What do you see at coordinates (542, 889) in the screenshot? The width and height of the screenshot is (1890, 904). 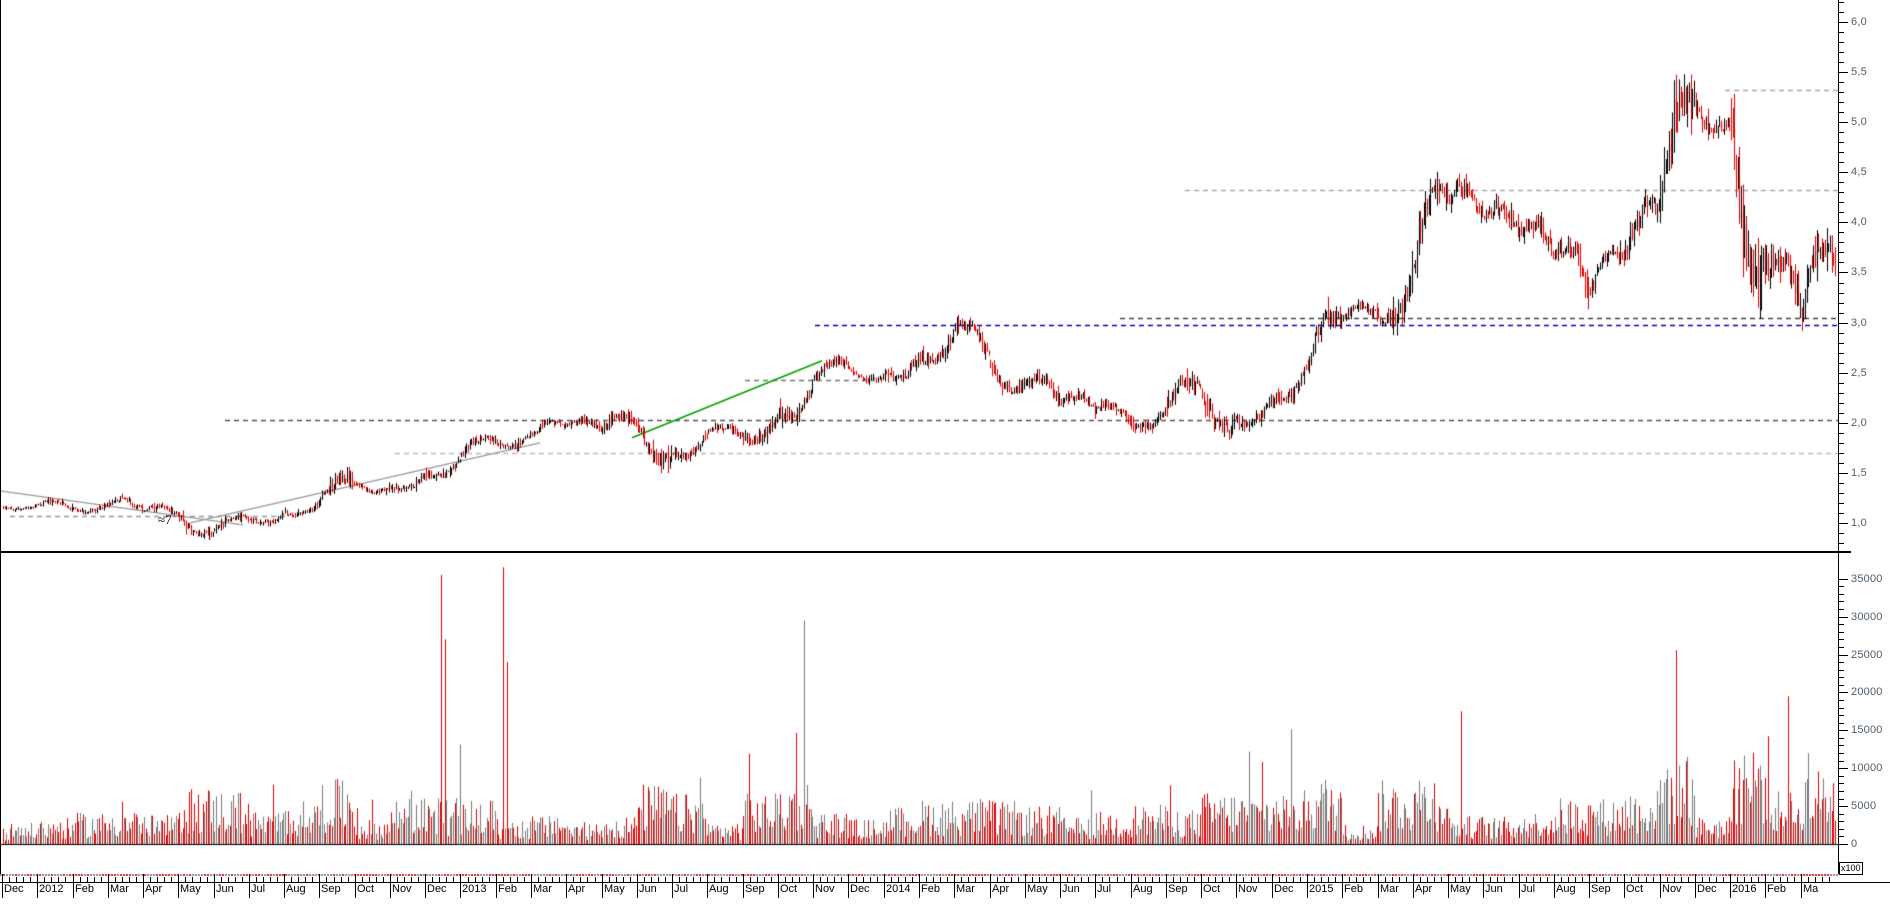 I see `time-axis-label: Mar` at bounding box center [542, 889].